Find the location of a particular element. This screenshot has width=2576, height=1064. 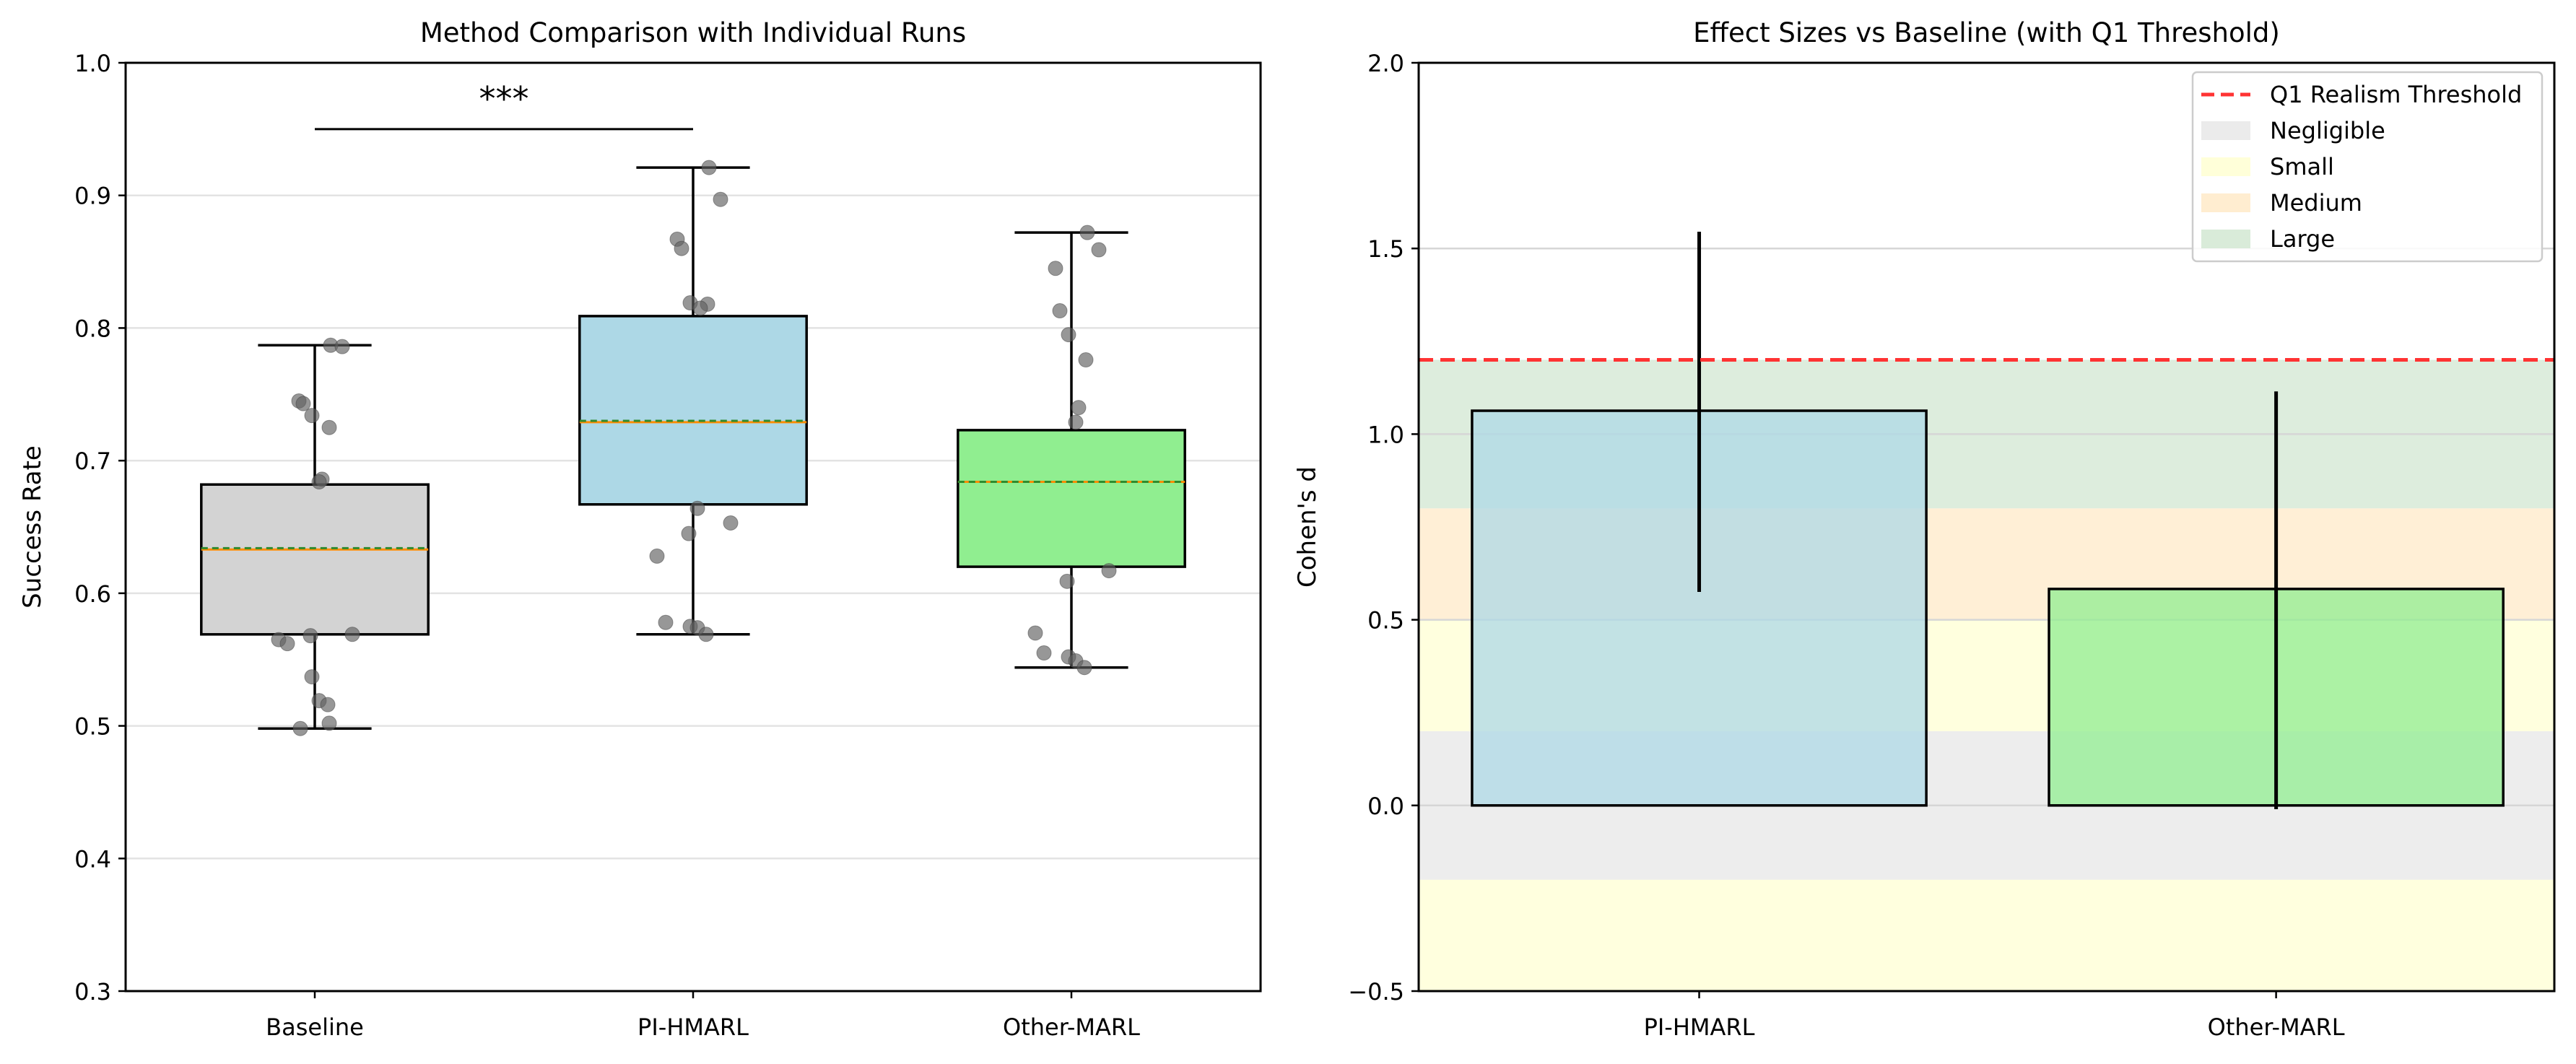

y-tick-label: 1.5 is located at coordinates (1385, 249).